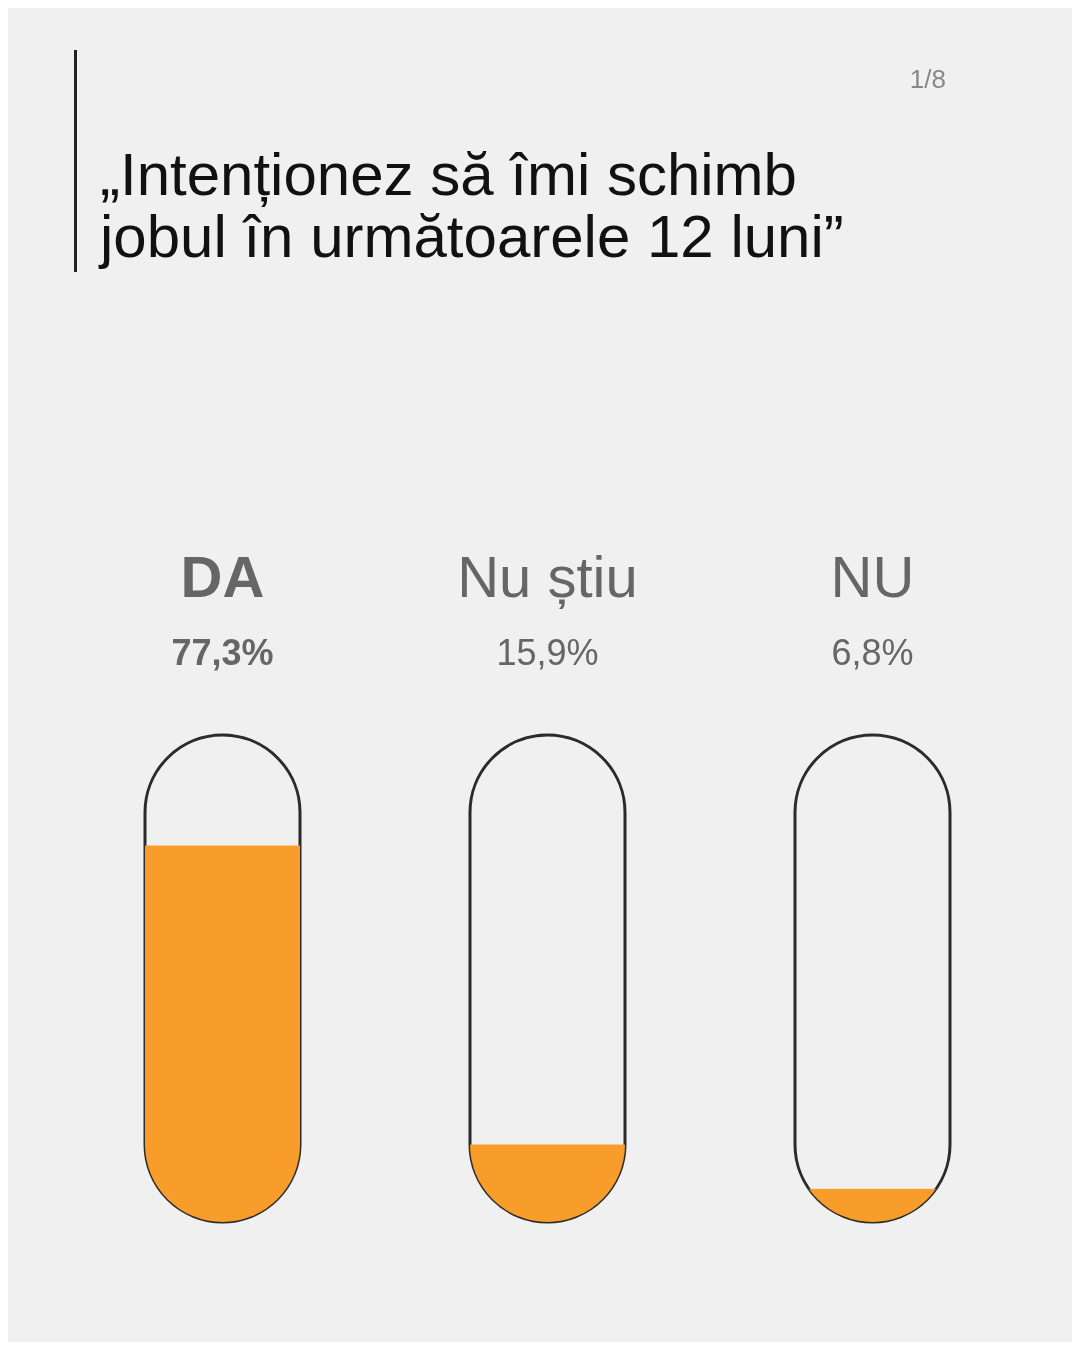 This screenshot has height=1350, width=1080. What do you see at coordinates (222, 652) in the screenshot?
I see `data-label: 77,3%` at bounding box center [222, 652].